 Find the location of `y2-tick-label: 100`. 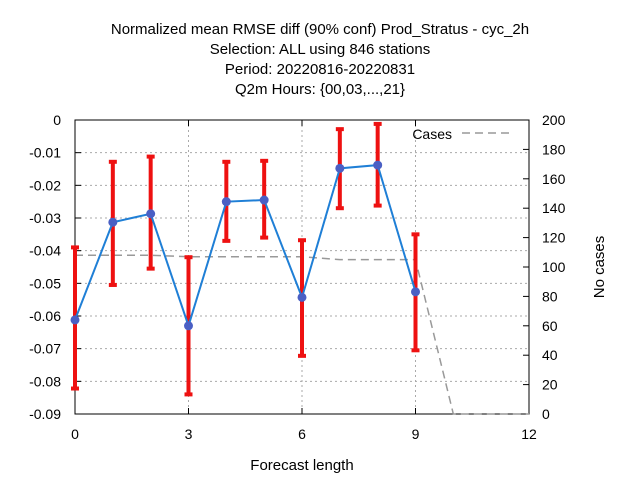

y2-tick-label: 100 is located at coordinates (554, 267).